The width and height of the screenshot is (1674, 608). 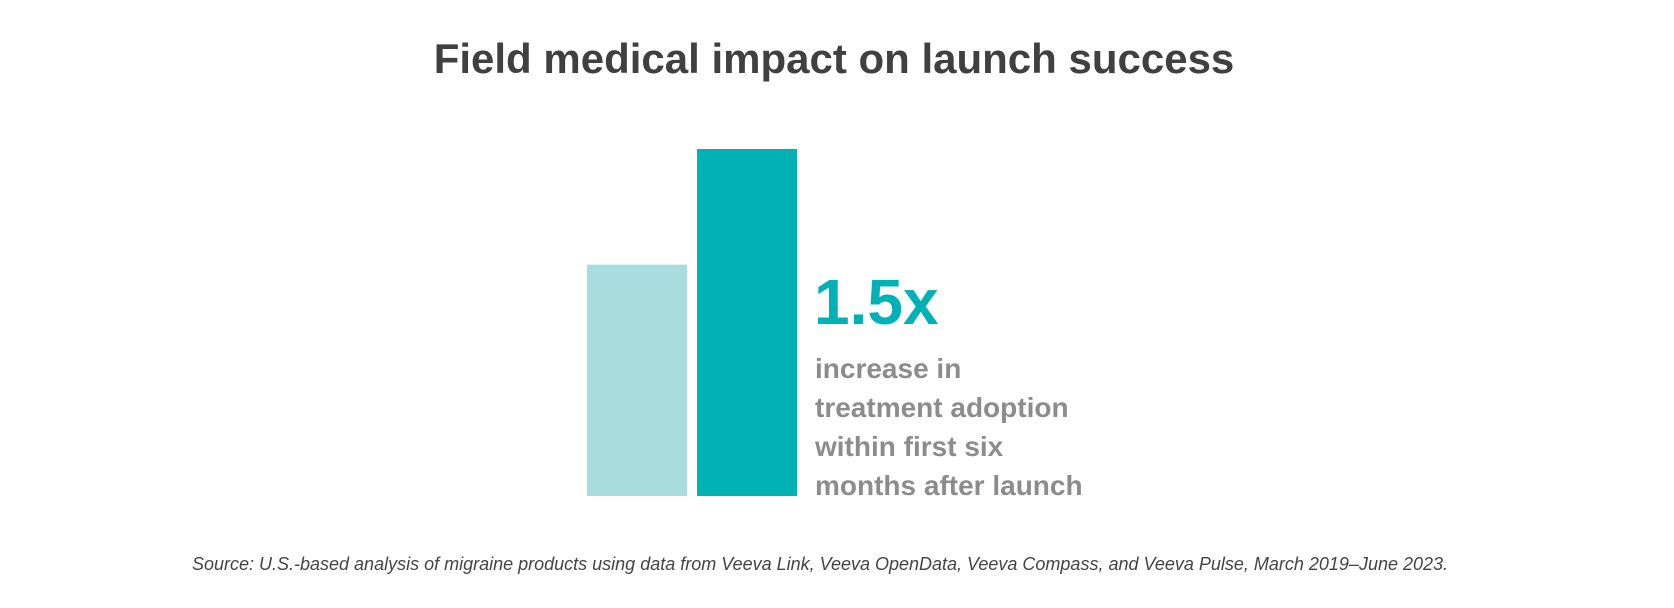 I want to click on annotation-headline: 1.5x, so click(x=876, y=302).